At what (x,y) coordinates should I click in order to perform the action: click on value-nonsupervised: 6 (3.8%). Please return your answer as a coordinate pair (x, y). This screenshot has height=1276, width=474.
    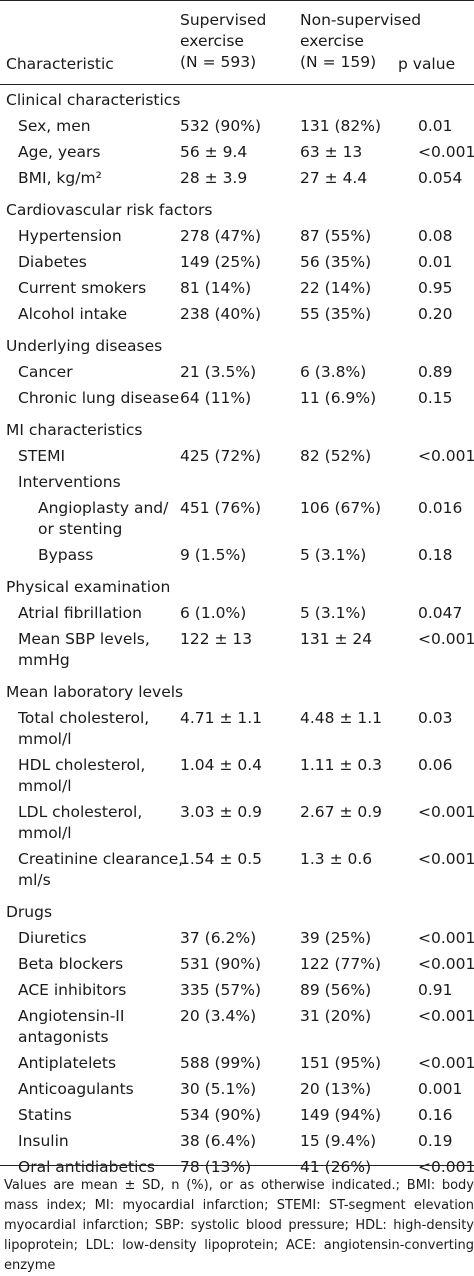
    Looking at the image, I should click on (333, 372).